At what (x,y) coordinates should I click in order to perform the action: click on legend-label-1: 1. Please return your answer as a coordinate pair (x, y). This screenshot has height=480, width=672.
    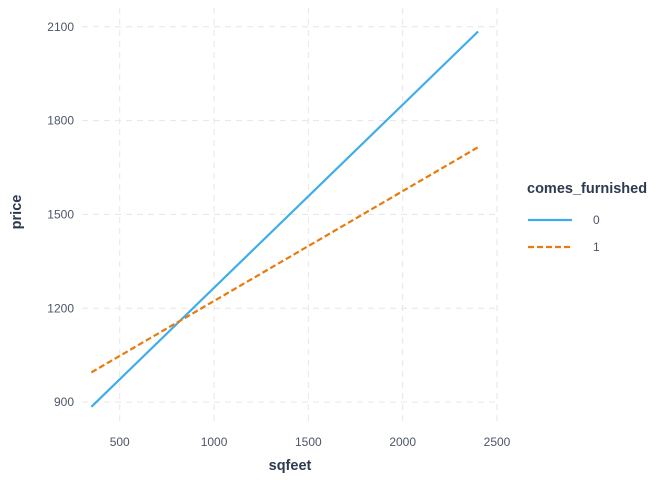
    Looking at the image, I should click on (596, 247).